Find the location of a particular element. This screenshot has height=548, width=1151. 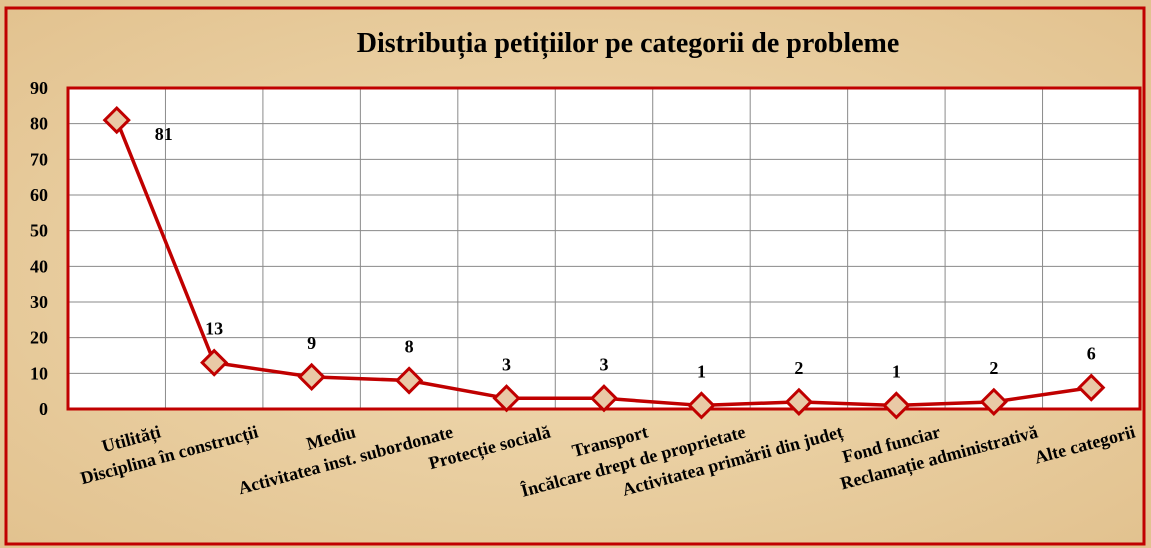

y-tick-label: 90 is located at coordinates (39, 88).